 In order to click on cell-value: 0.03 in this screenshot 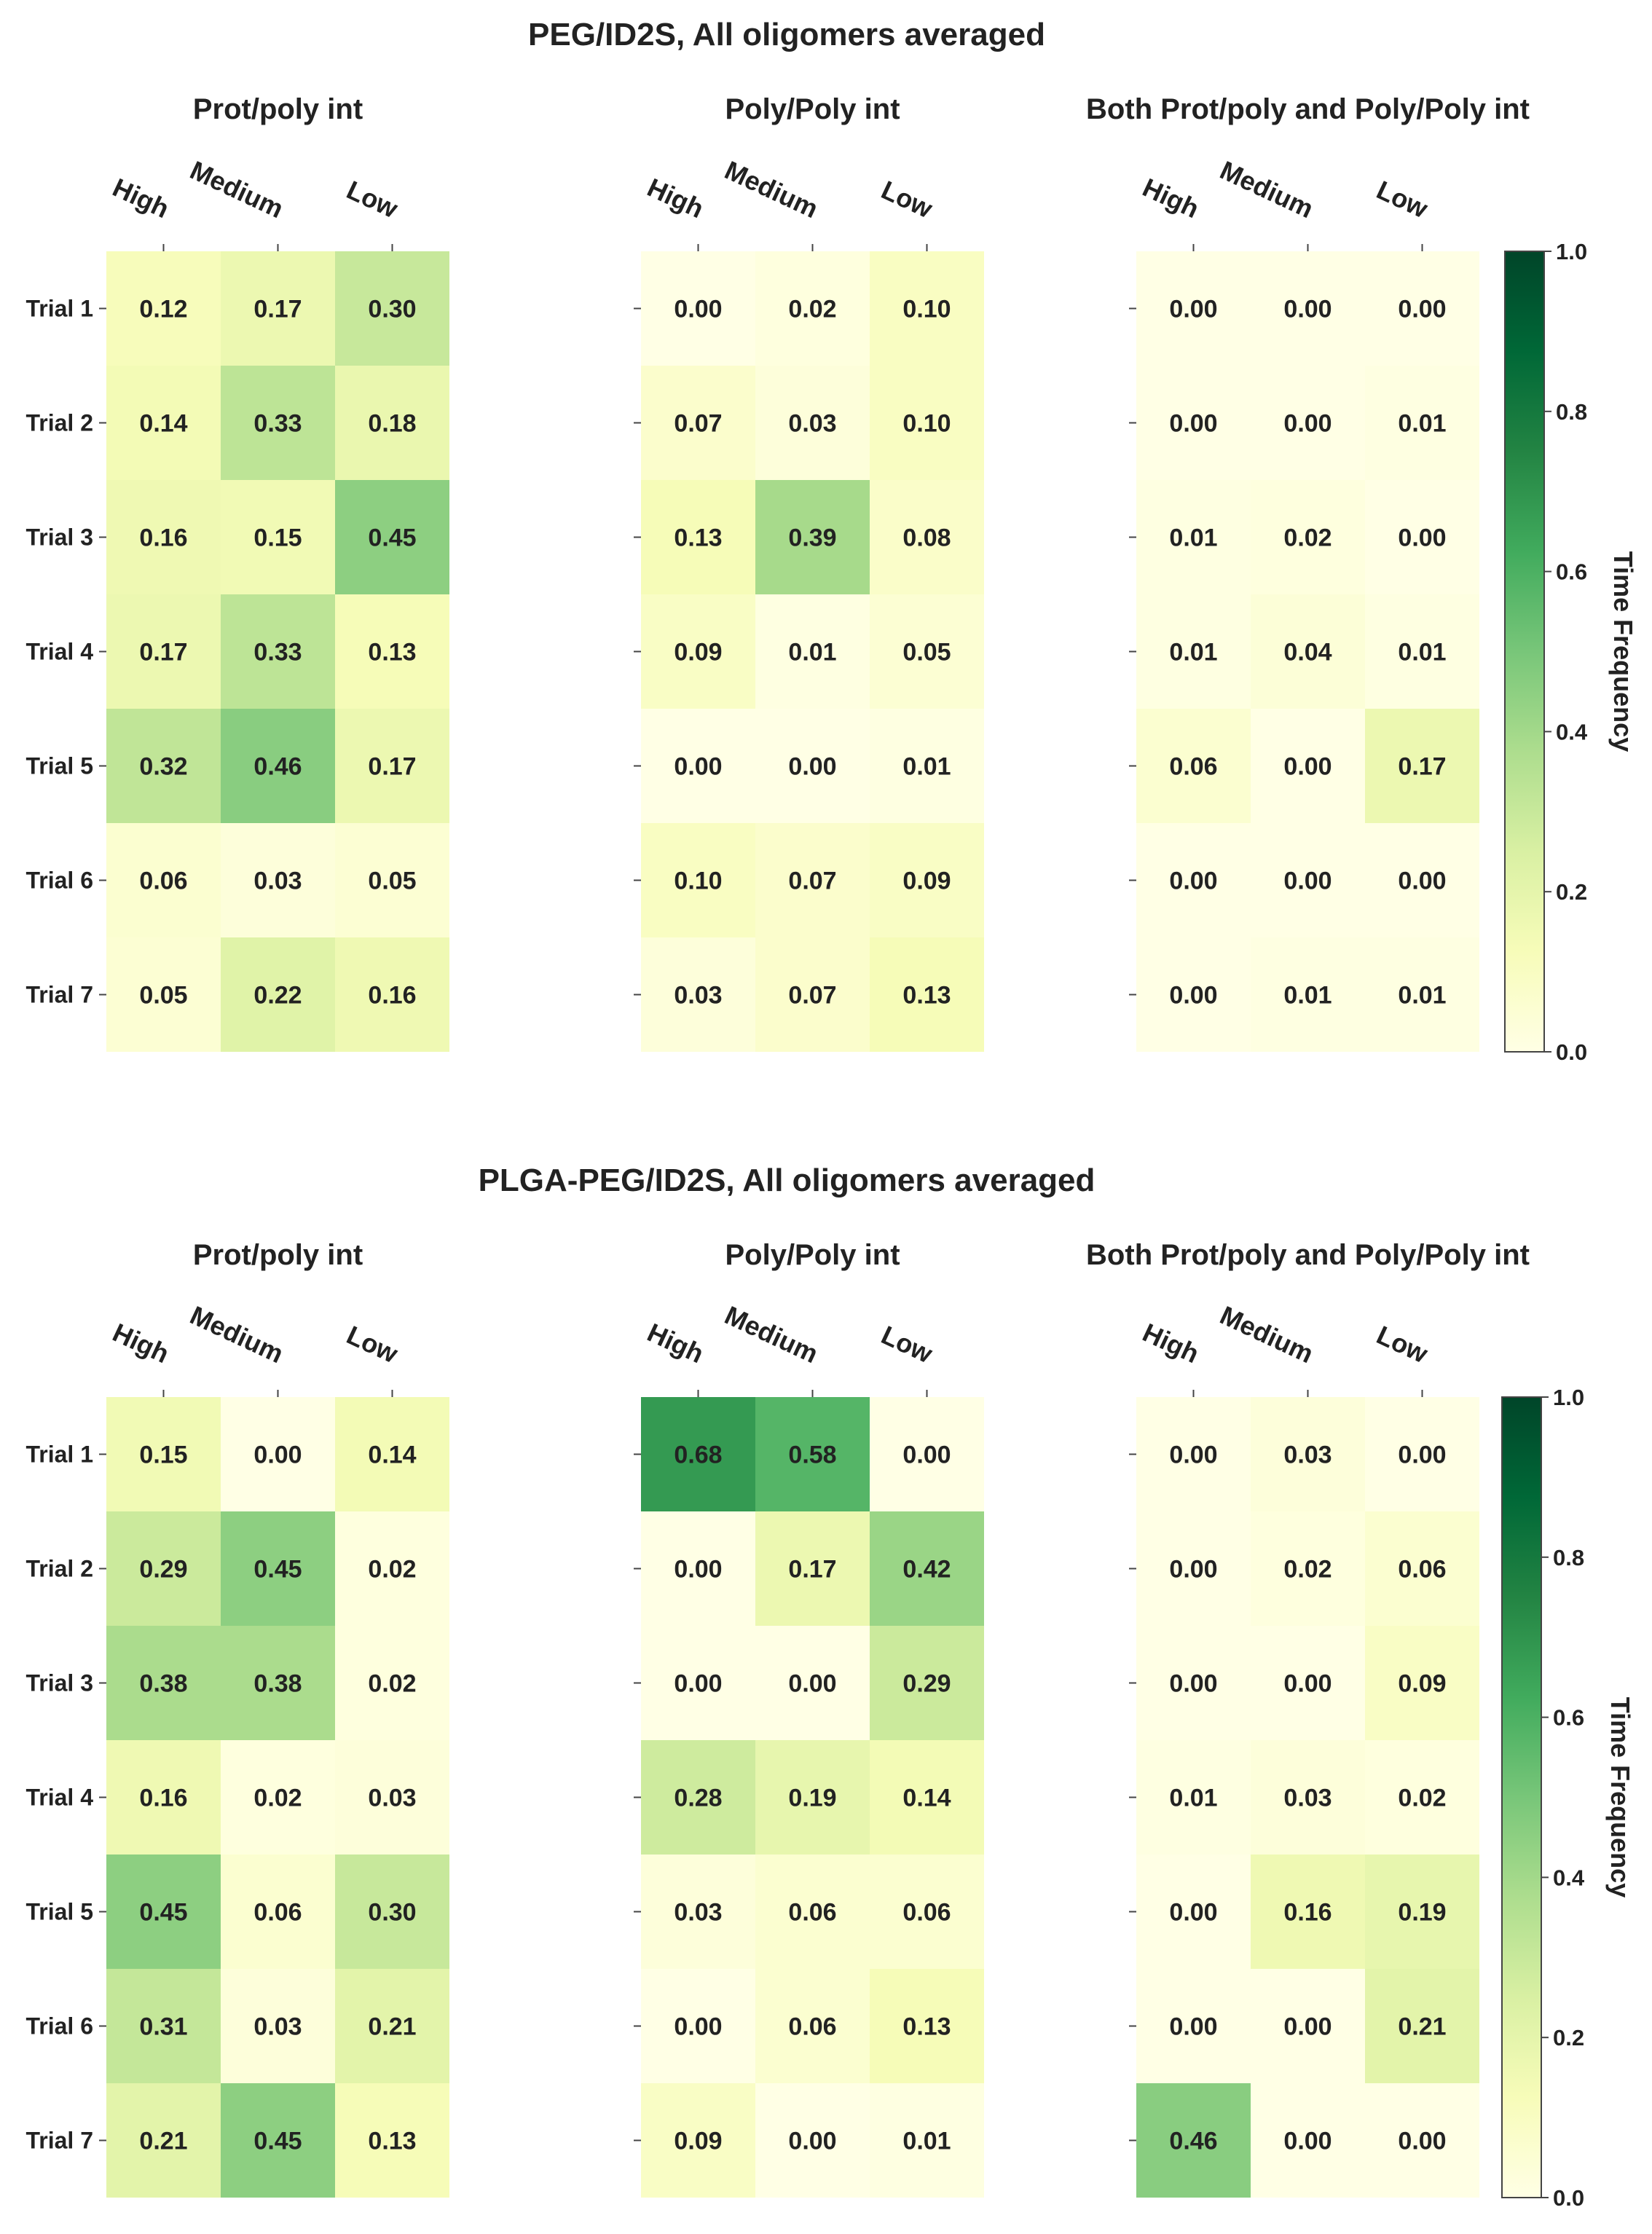, I will do `click(1307, 1799)`.